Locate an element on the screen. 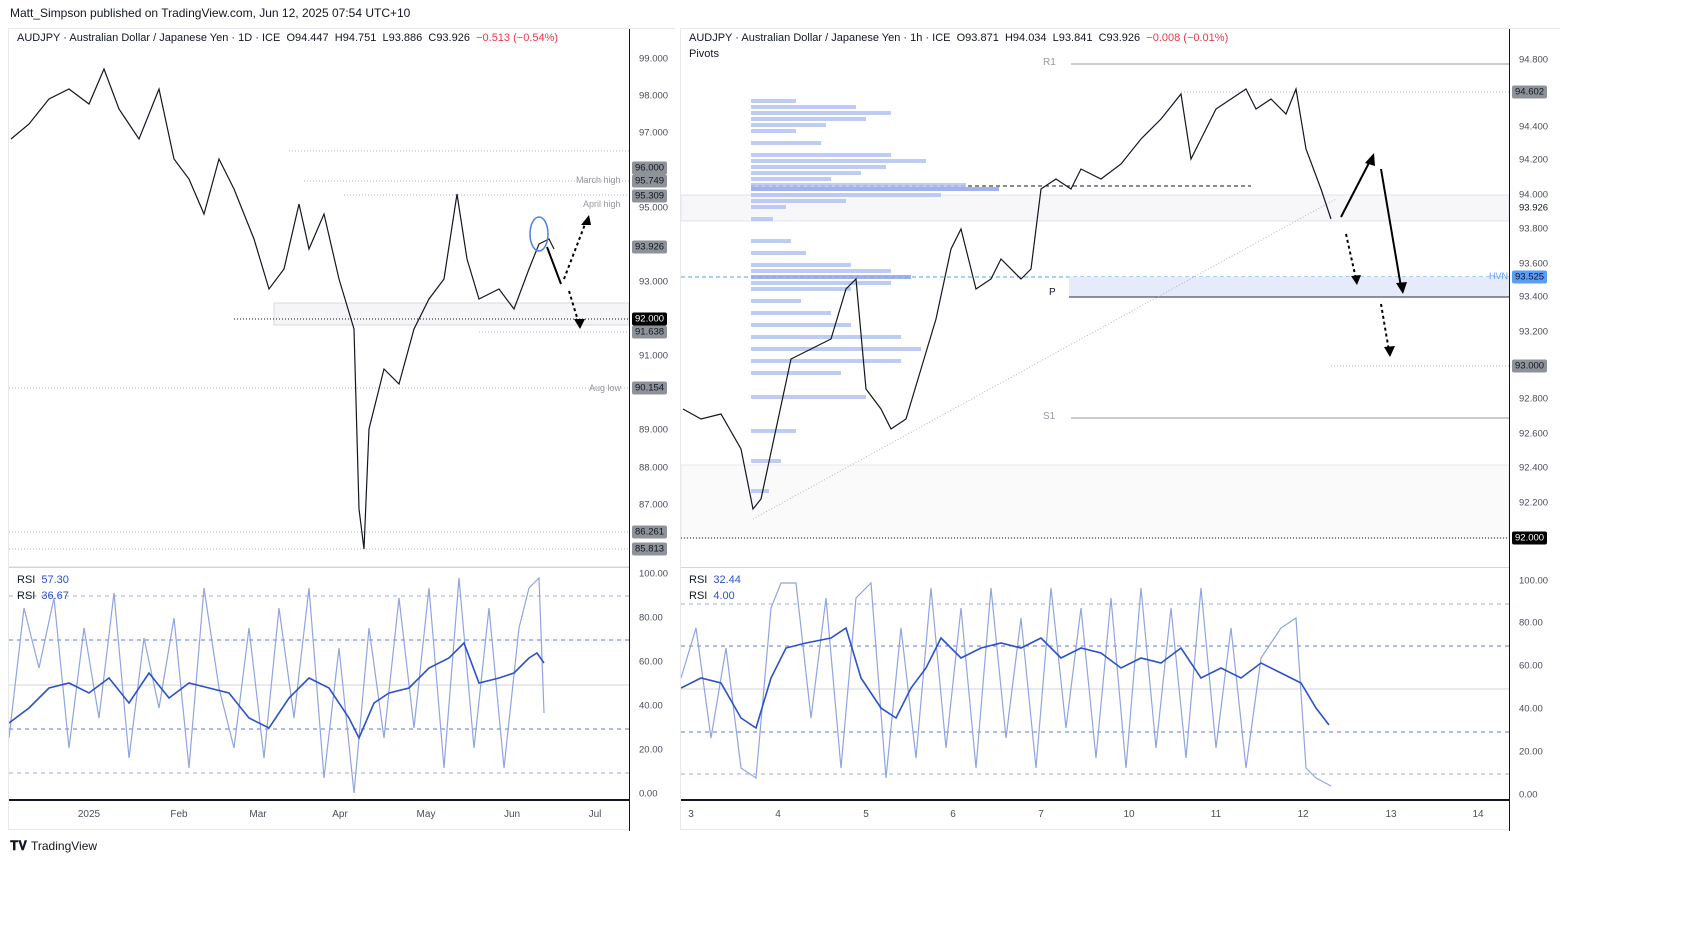 This screenshot has height=932, width=1695. volume-profile is located at coordinates (875, 296).